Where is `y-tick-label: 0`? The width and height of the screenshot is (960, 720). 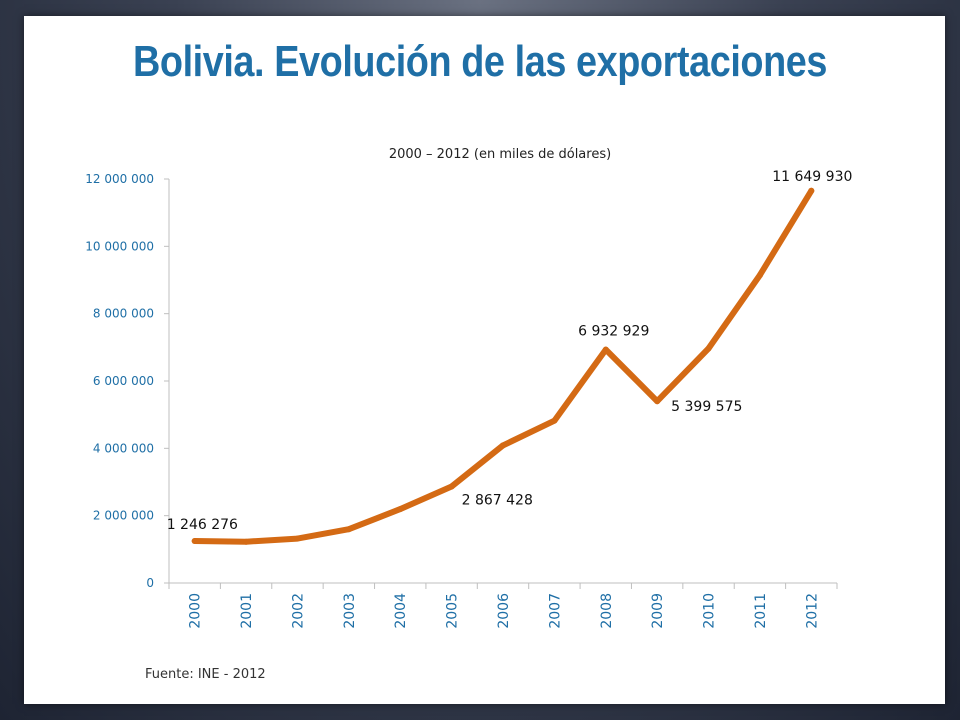 y-tick-label: 0 is located at coordinates (150, 583).